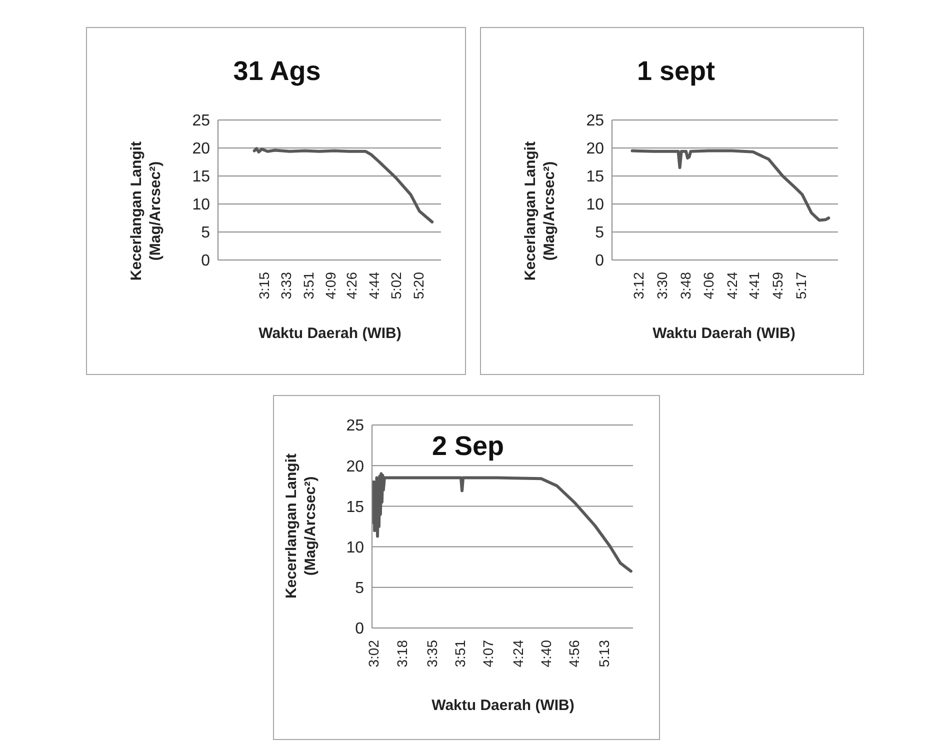  Describe the element at coordinates (546, 654) in the screenshot. I see `x-tick-label: 4:40` at that location.